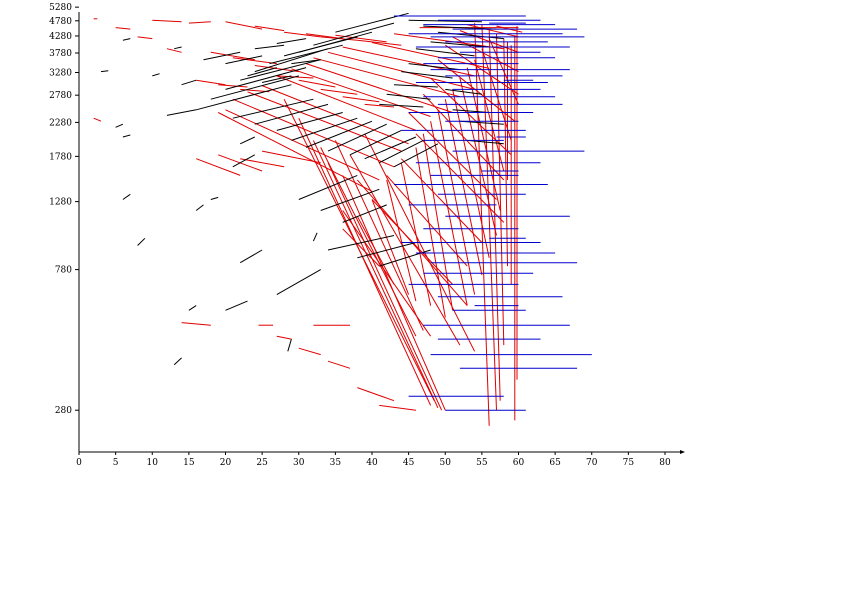 This screenshot has height=595, width=842. I want to click on y-tick-label: 4780, so click(60, 22).